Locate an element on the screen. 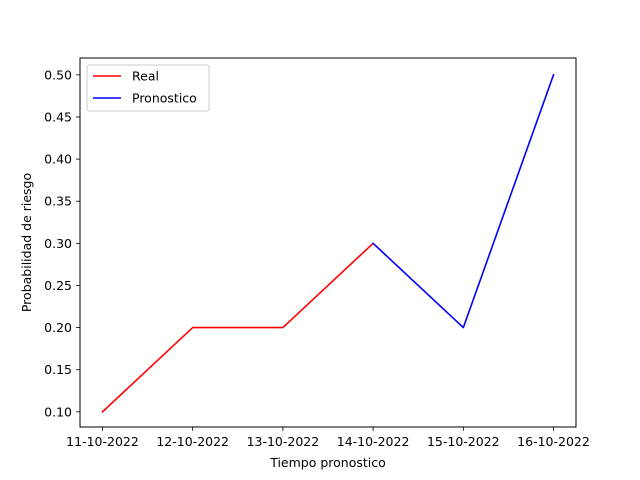 This screenshot has width=640, height=480. x-tick-label: 11-10-2022 is located at coordinates (102, 441).